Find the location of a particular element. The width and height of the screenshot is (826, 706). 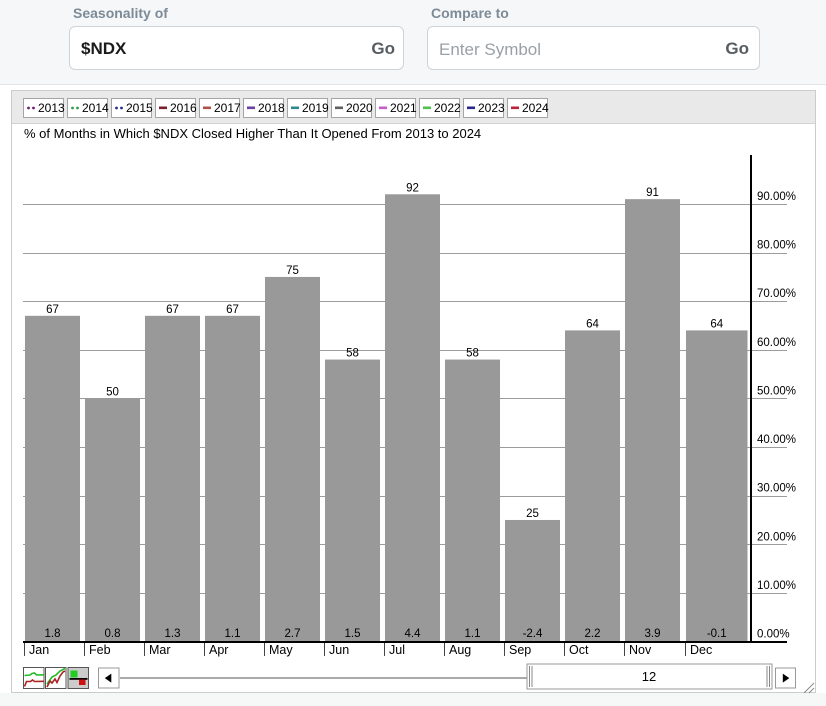

svg-text: 92 is located at coordinates (412, 188).